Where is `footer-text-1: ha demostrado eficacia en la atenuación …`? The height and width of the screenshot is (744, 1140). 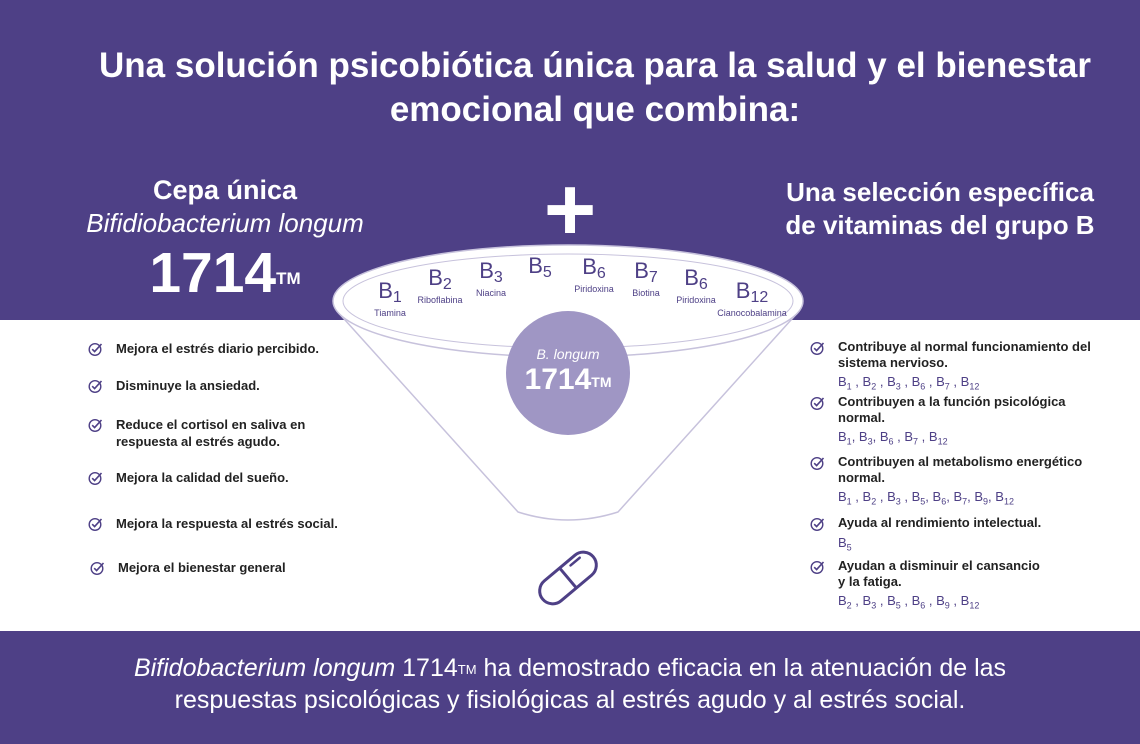 footer-text-1: ha demostrado eficacia en la atenuación … is located at coordinates (741, 668).